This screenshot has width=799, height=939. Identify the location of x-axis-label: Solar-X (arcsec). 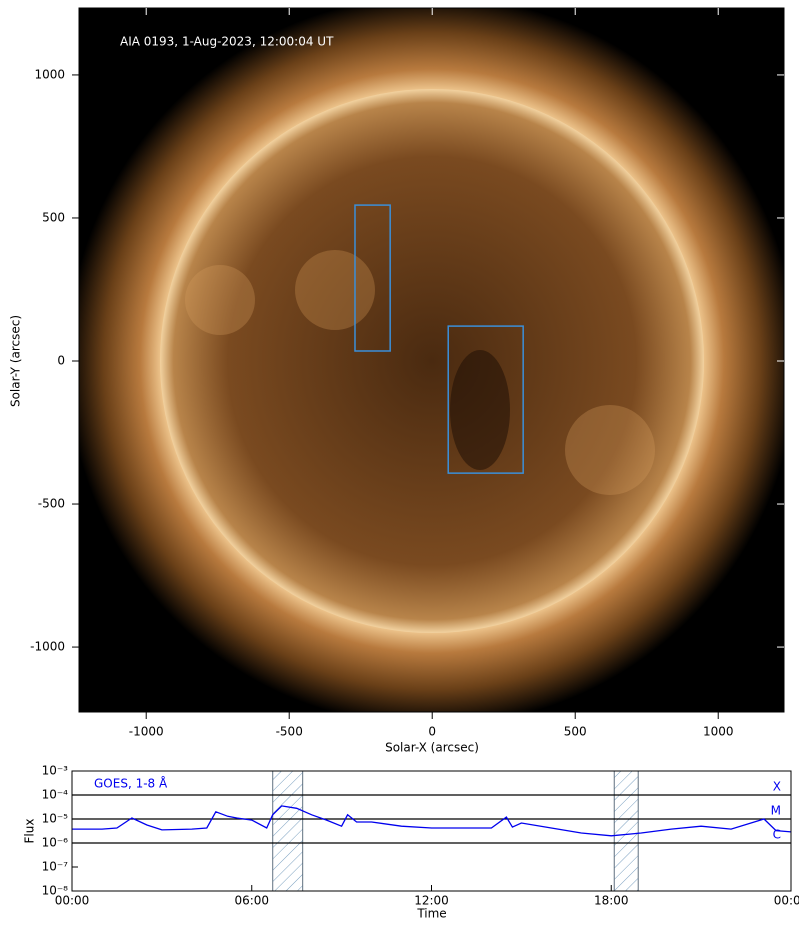
(432, 748).